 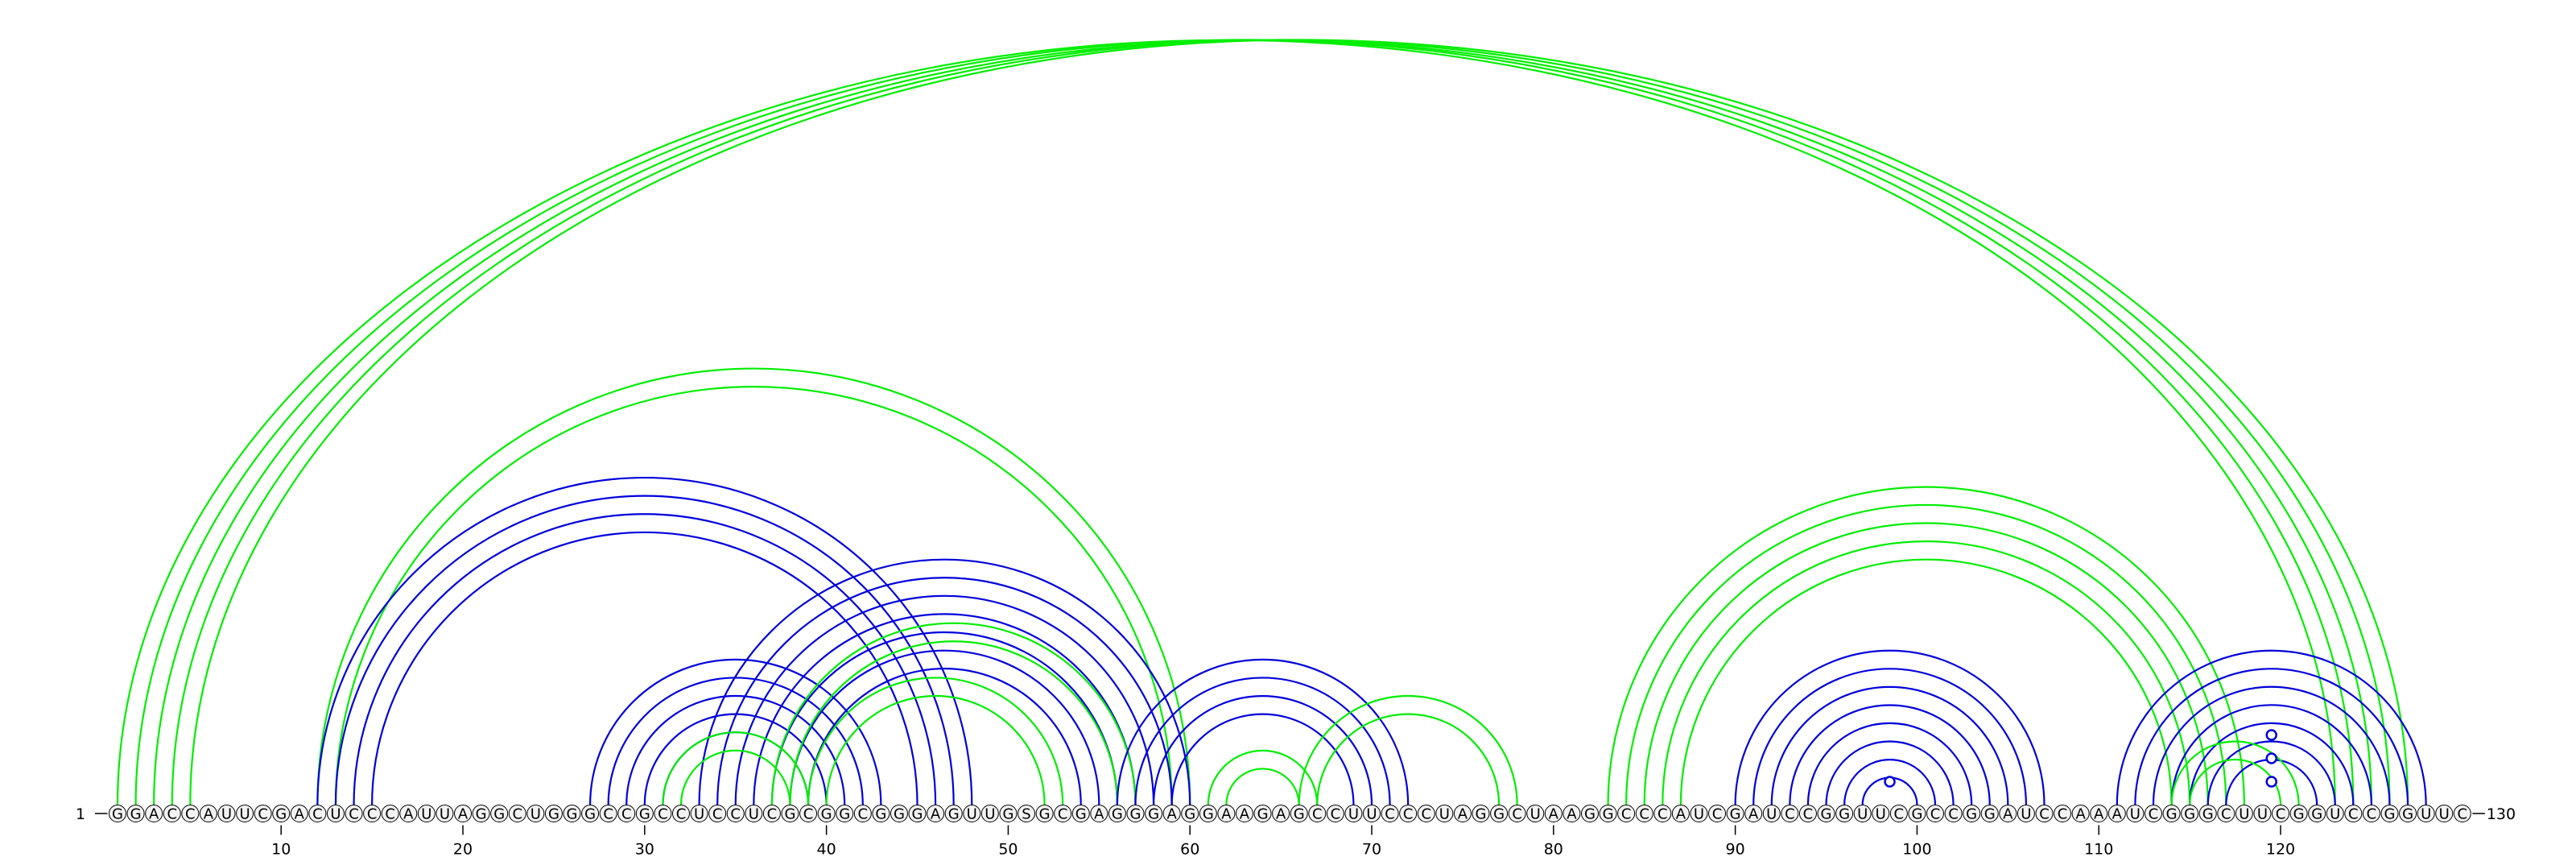 I want to click on tick-label: 70, so click(x=1371, y=849).